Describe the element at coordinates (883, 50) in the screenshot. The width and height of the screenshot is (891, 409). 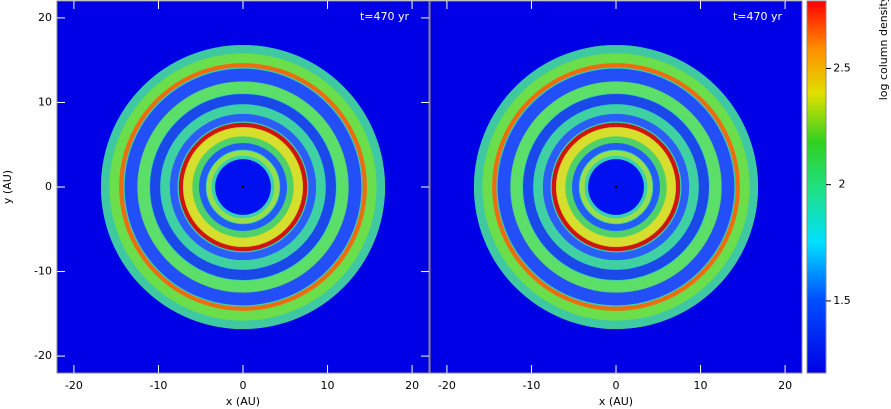
I see `colorbar-label: log column density` at that location.